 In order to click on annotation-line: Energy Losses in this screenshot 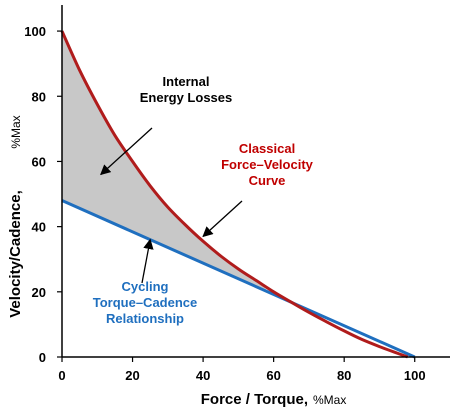, I will do `click(186, 97)`.